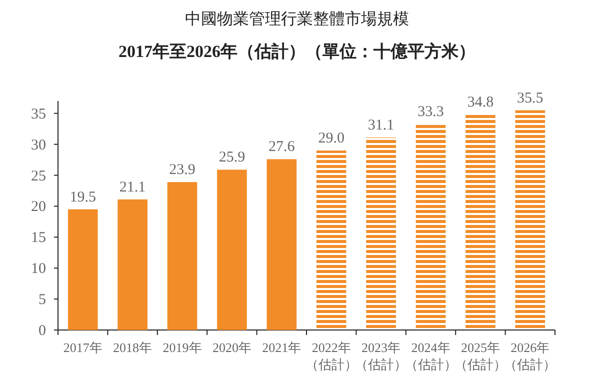 This screenshot has height=389, width=594. What do you see at coordinates (82, 347) in the screenshot?
I see `x-tick-label: 2017年` at bounding box center [82, 347].